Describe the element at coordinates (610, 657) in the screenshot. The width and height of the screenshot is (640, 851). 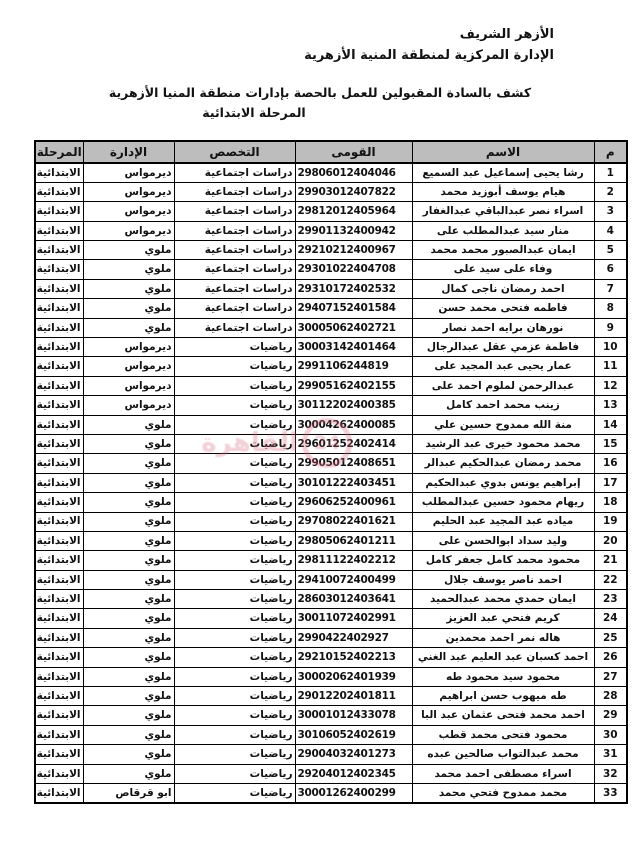
I see `cell-index: 26` at that location.